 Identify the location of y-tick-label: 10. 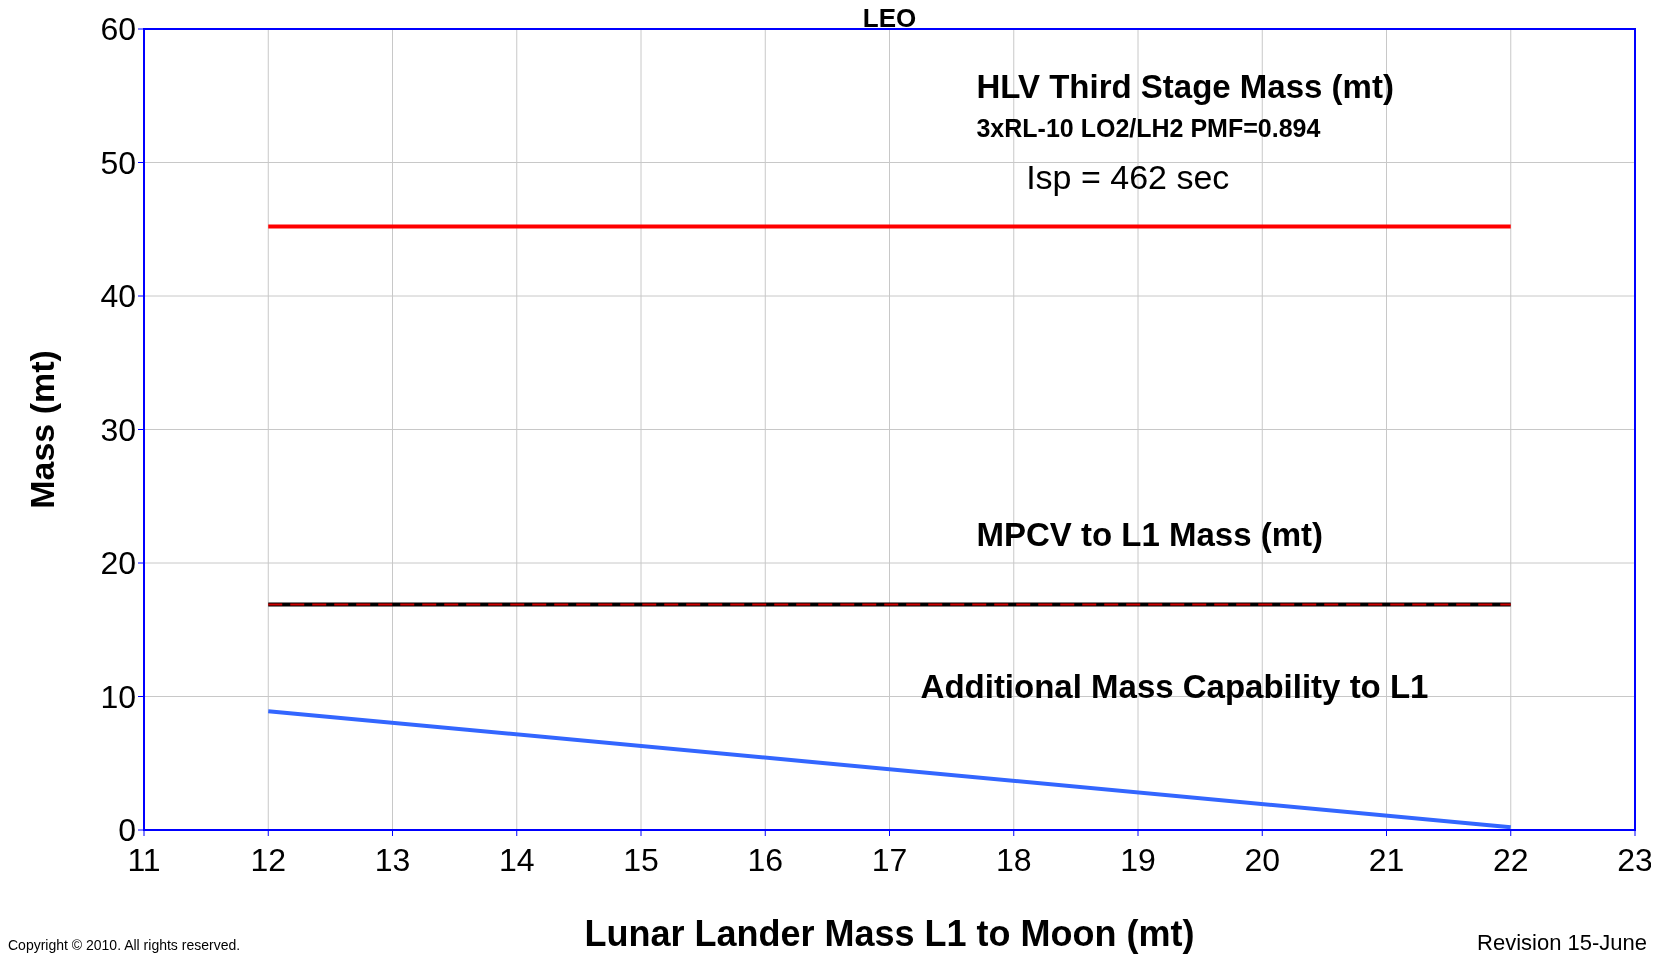
(118, 696).